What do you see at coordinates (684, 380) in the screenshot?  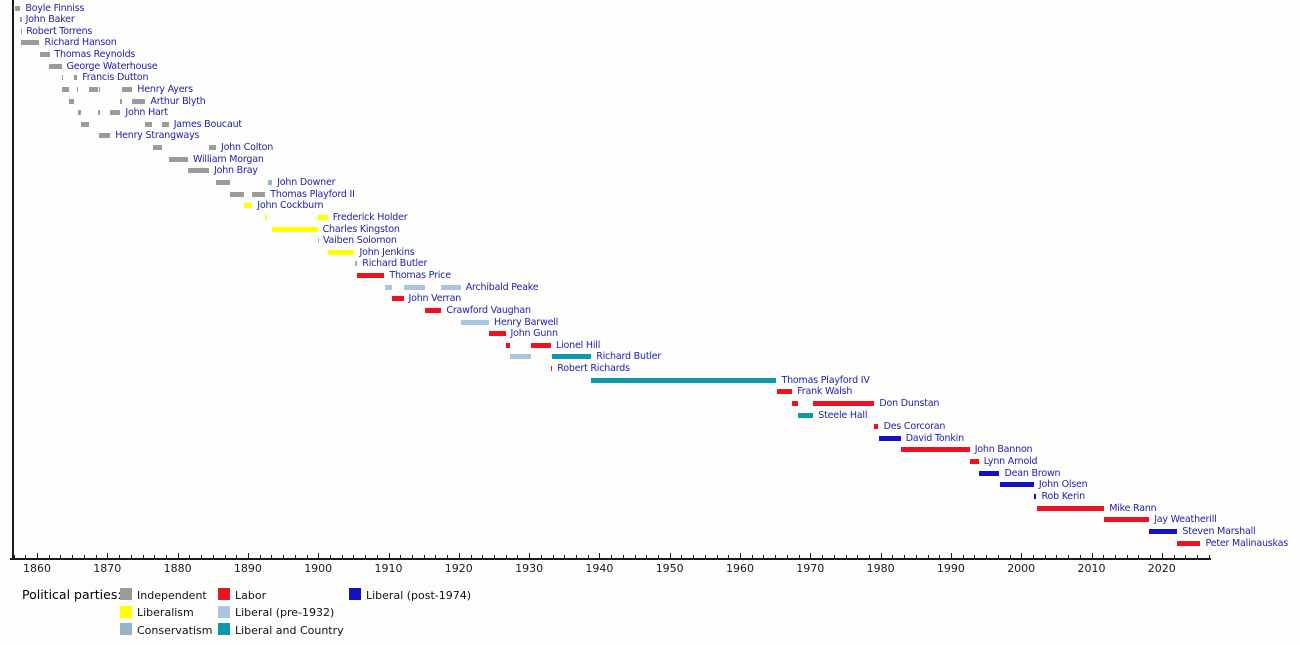 I see `term-bar-thomas-playford-iv` at bounding box center [684, 380].